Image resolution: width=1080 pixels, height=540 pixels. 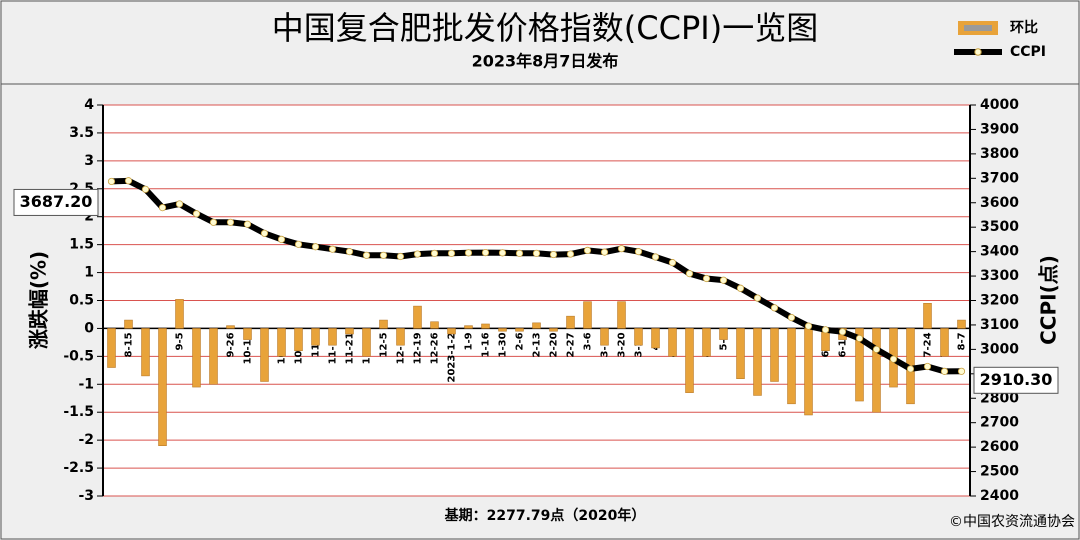 What do you see at coordinates (1049, 300) in the screenshot?
I see `y2-axis-label: CCPI(点)` at bounding box center [1049, 300].